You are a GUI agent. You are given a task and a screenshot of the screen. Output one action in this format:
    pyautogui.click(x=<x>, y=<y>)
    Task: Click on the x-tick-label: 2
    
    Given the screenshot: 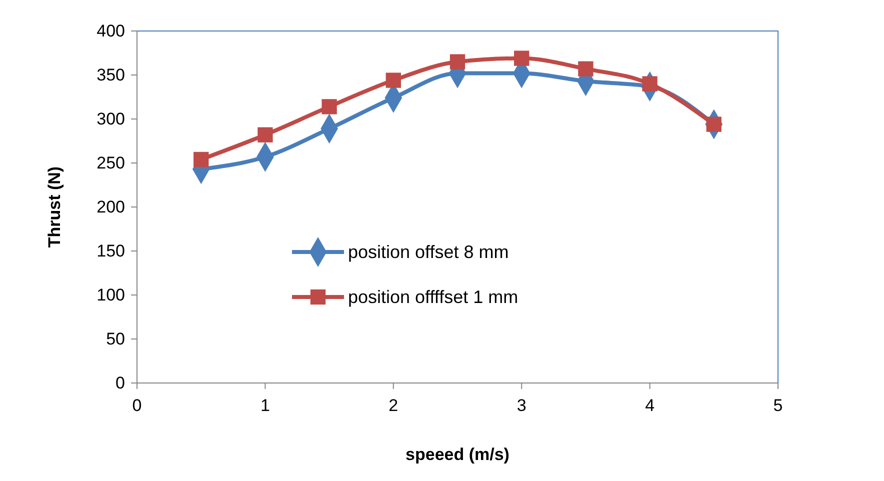 What is the action you would take?
    pyautogui.click(x=393, y=406)
    